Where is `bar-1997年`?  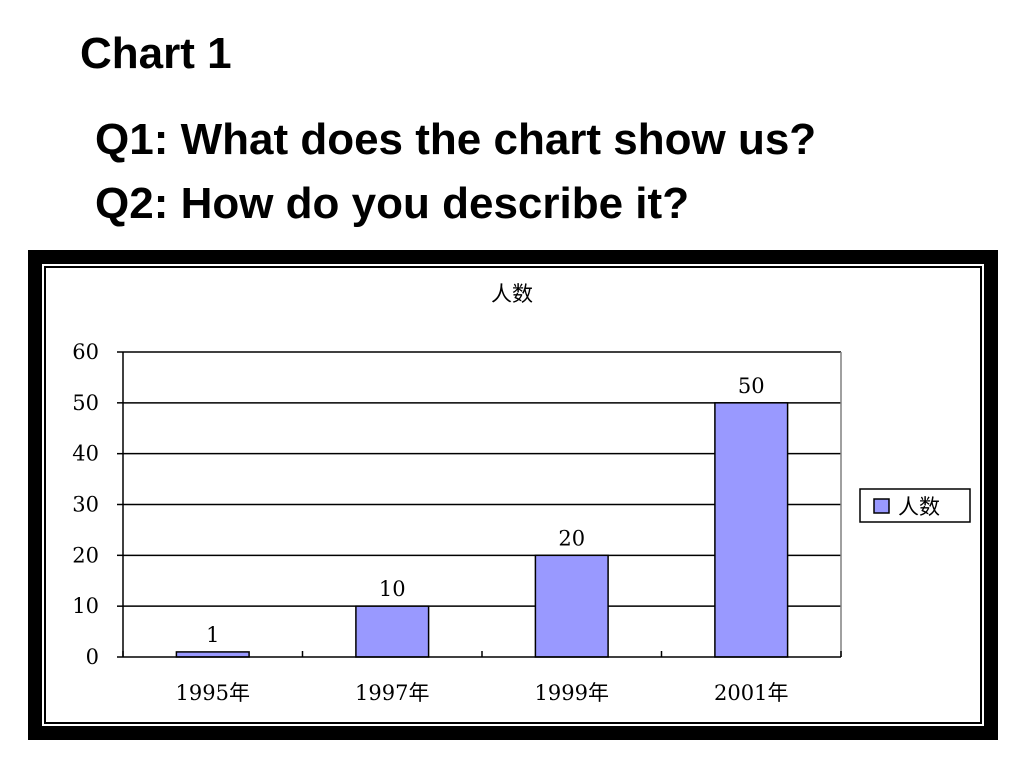
bar-1997年 is located at coordinates (392, 631).